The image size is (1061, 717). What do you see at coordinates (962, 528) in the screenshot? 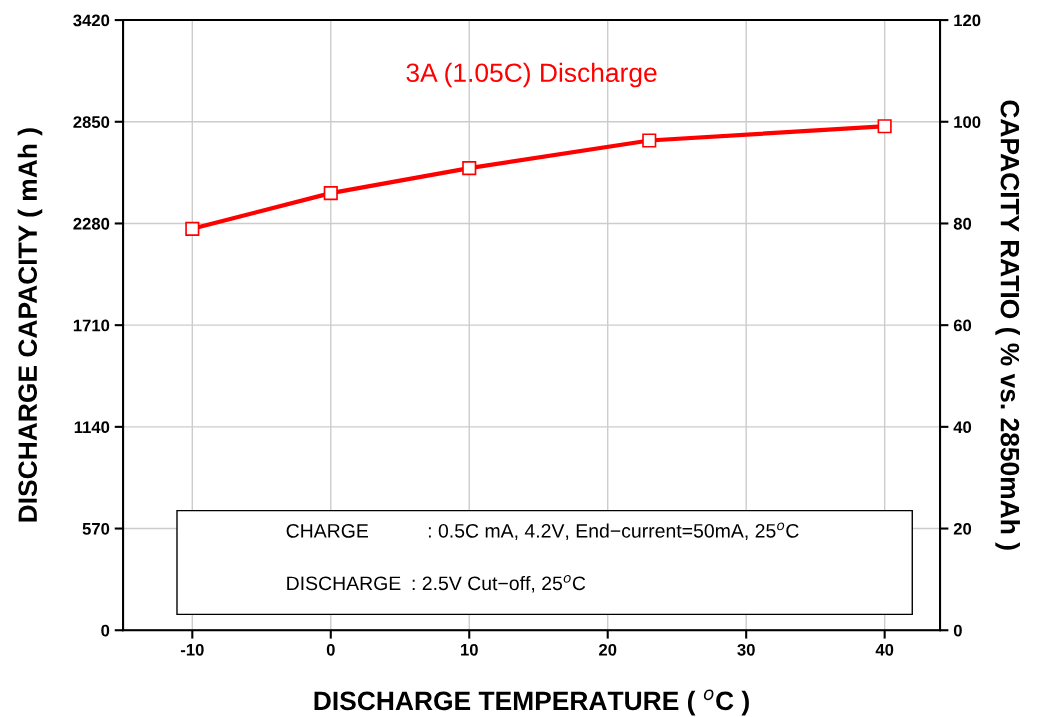
I see `y2-tick-label: 20` at bounding box center [962, 528].